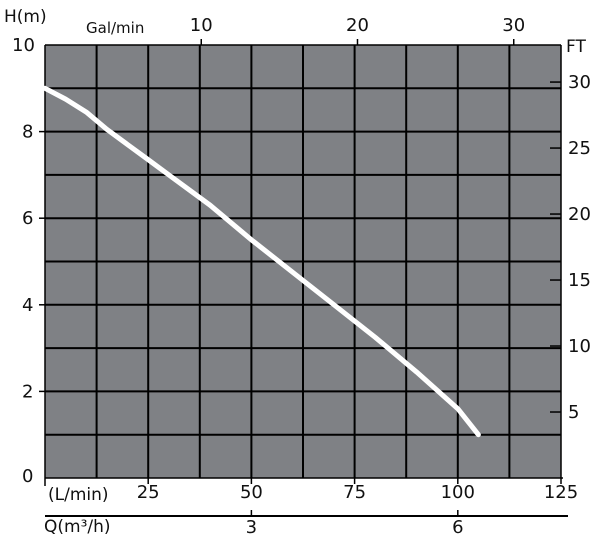 This screenshot has width=606, height=546. Describe the element at coordinates (23, 45) in the screenshot. I see `y-tick-label: 10` at that location.